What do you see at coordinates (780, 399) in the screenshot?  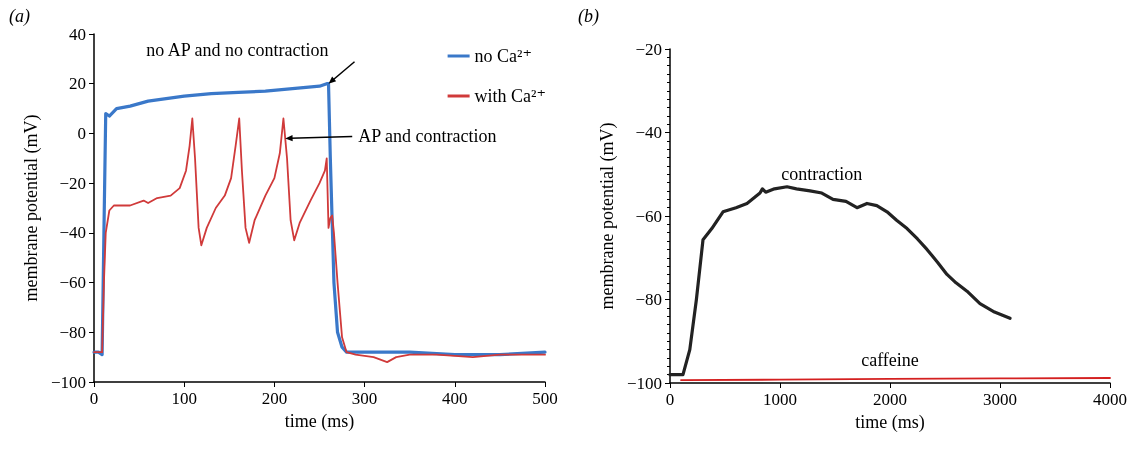 I see `x-tick-label: 1000` at bounding box center [780, 399].